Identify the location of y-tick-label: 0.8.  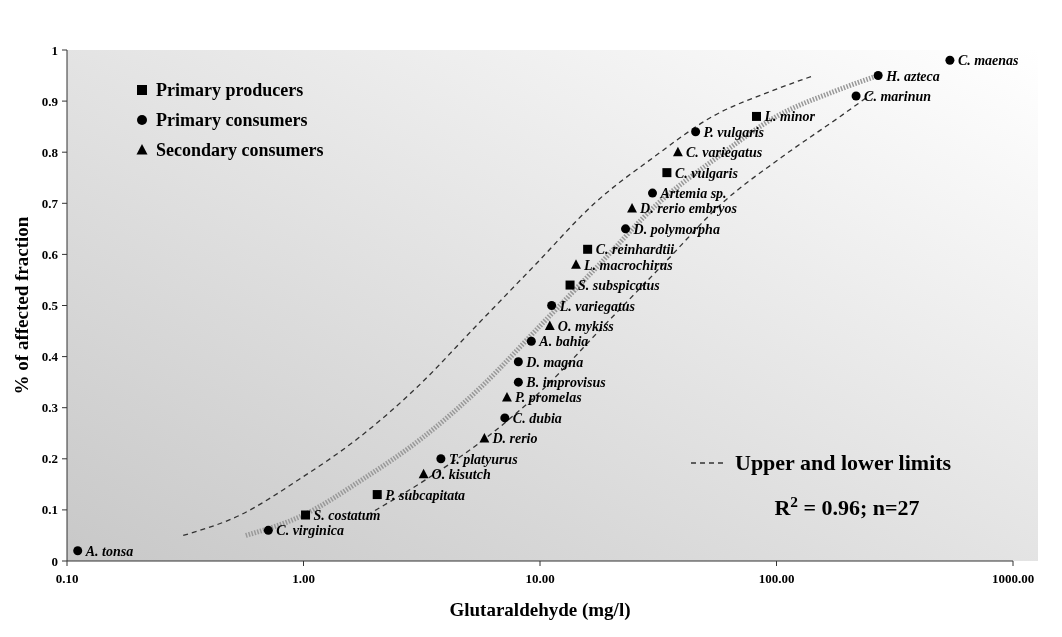
(50, 152).